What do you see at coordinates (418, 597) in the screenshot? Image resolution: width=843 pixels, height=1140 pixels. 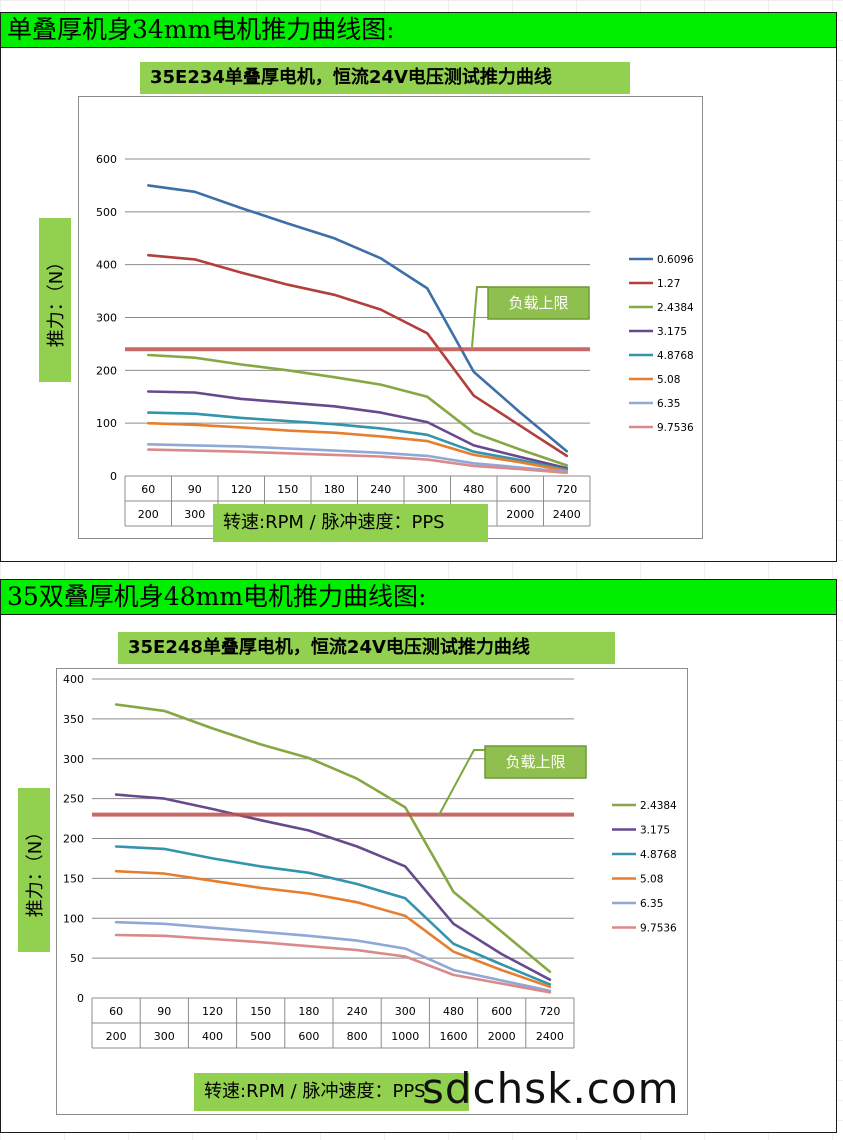 I see `section-heading-2: 35双叠厚机身48mm电机推力曲线图:` at bounding box center [418, 597].